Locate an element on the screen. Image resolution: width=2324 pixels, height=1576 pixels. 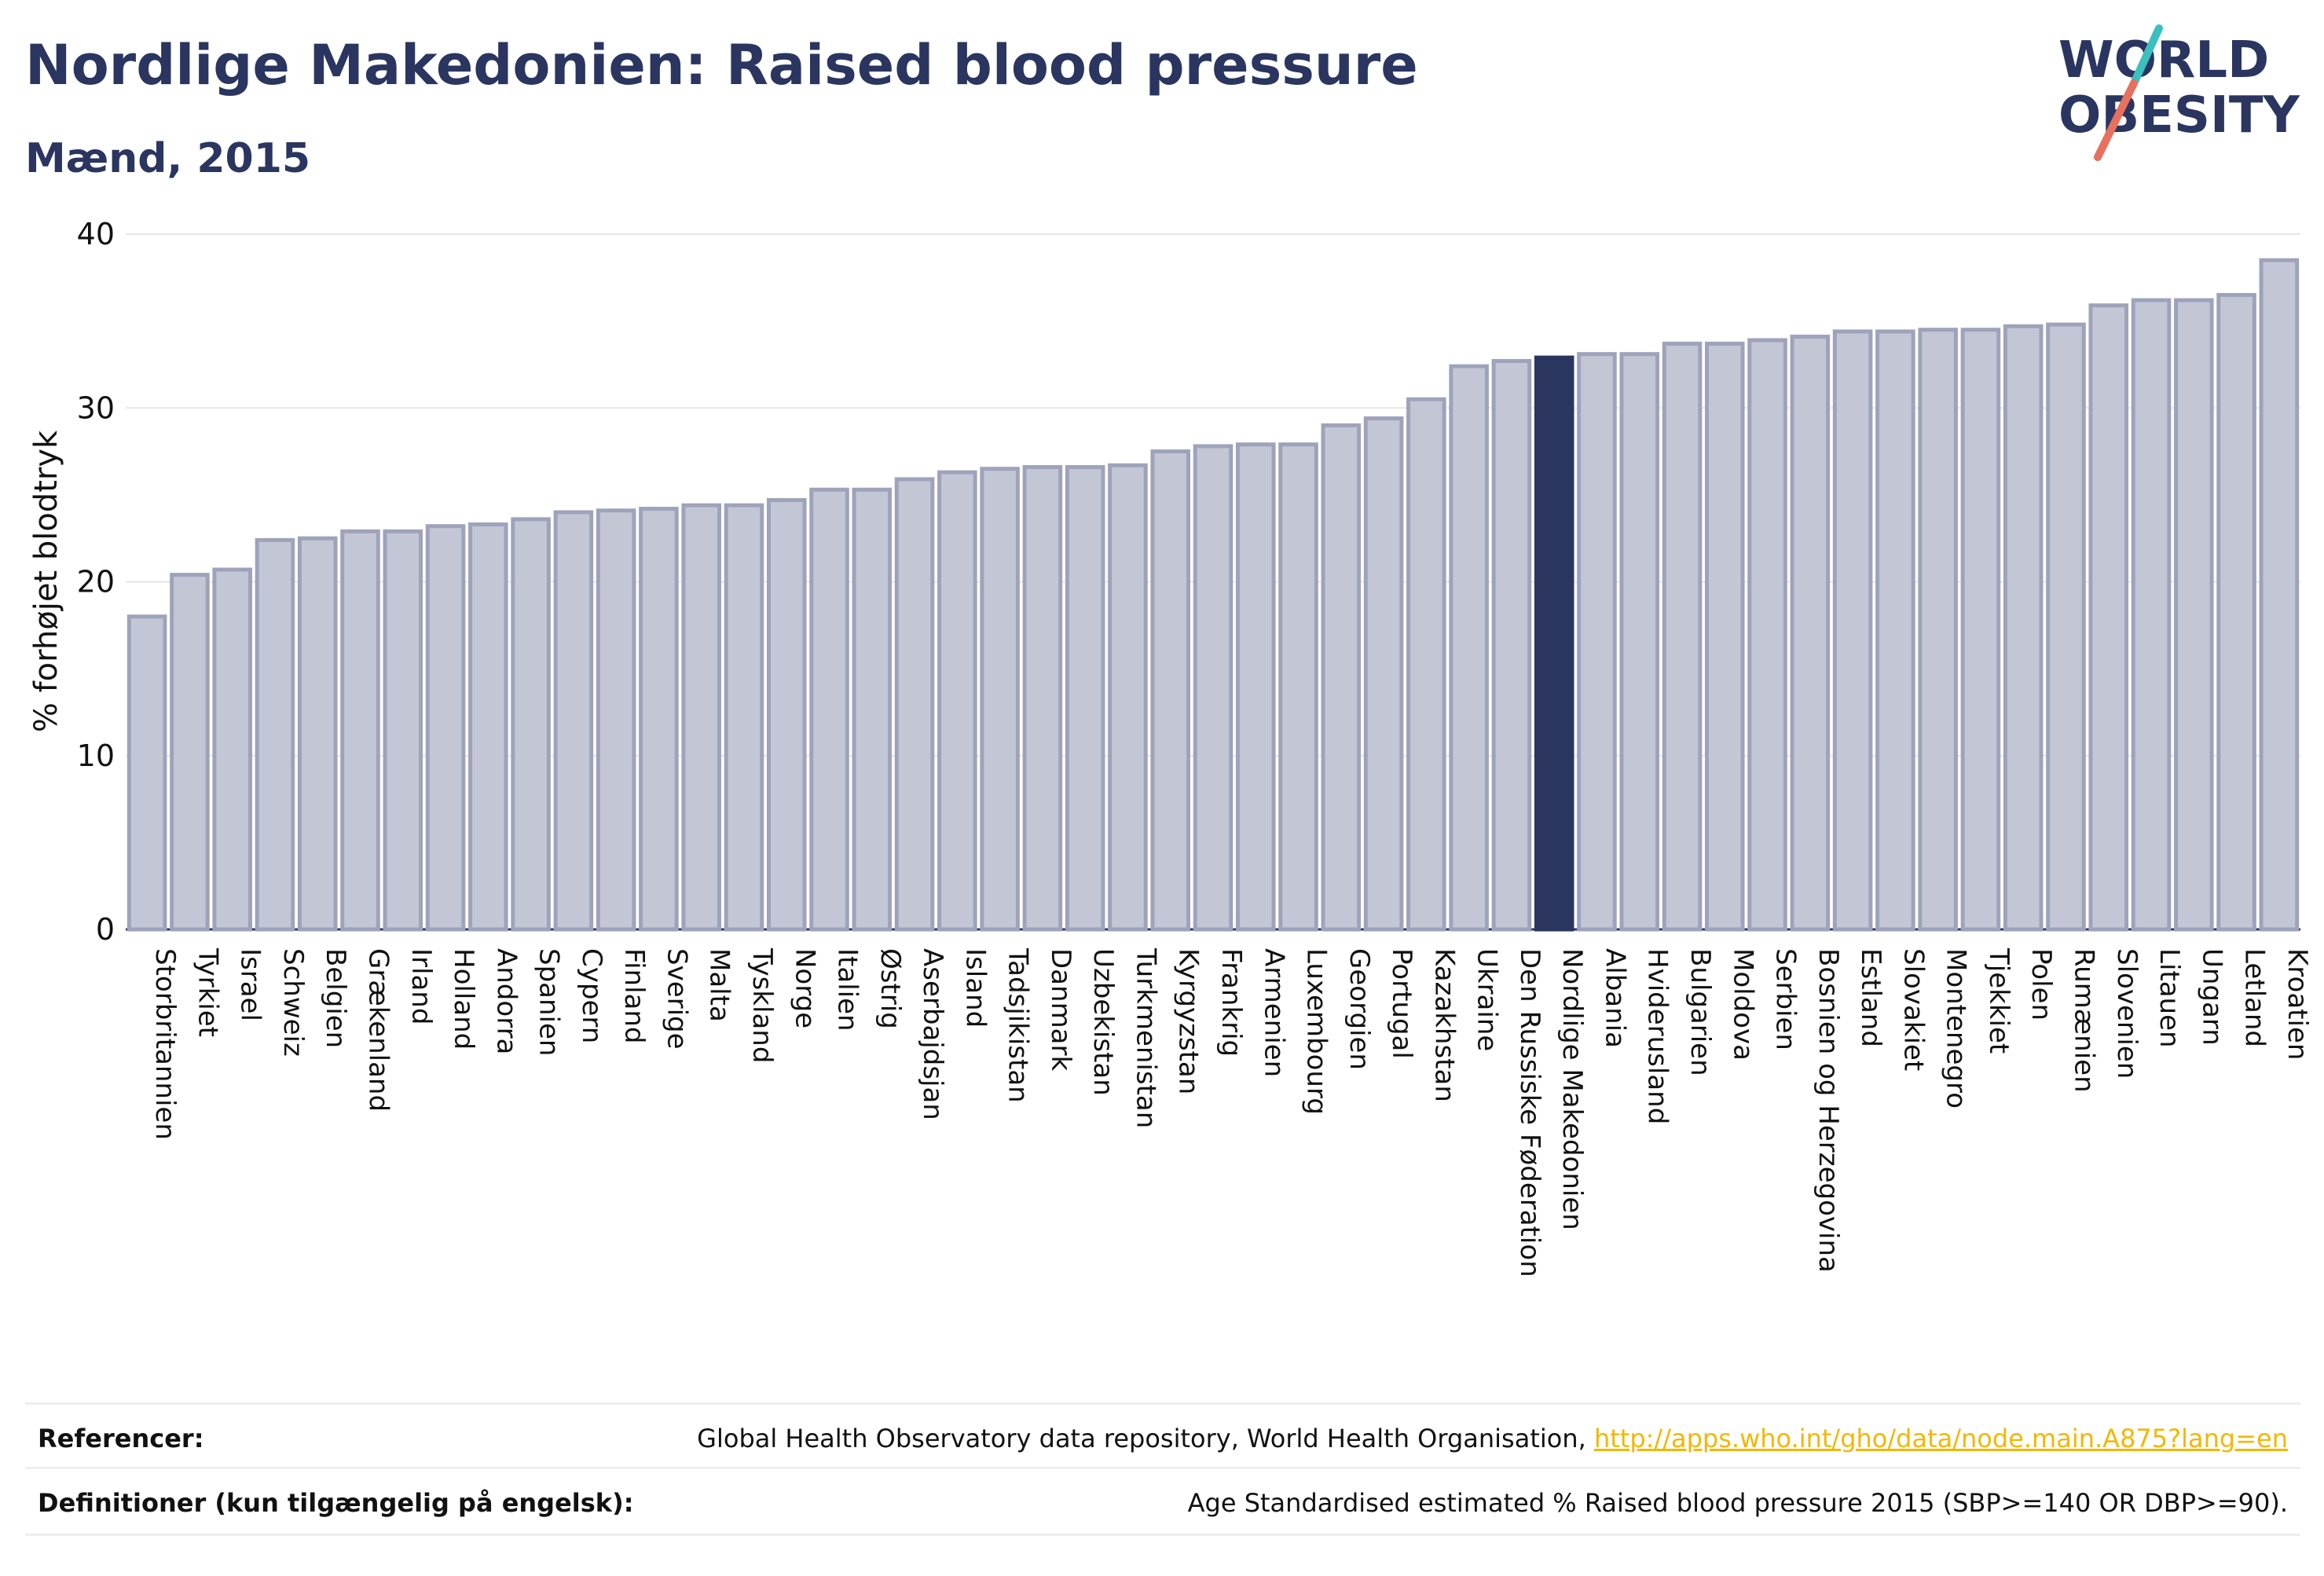
x-tick-label: Belgien is located at coordinates (335, 998).